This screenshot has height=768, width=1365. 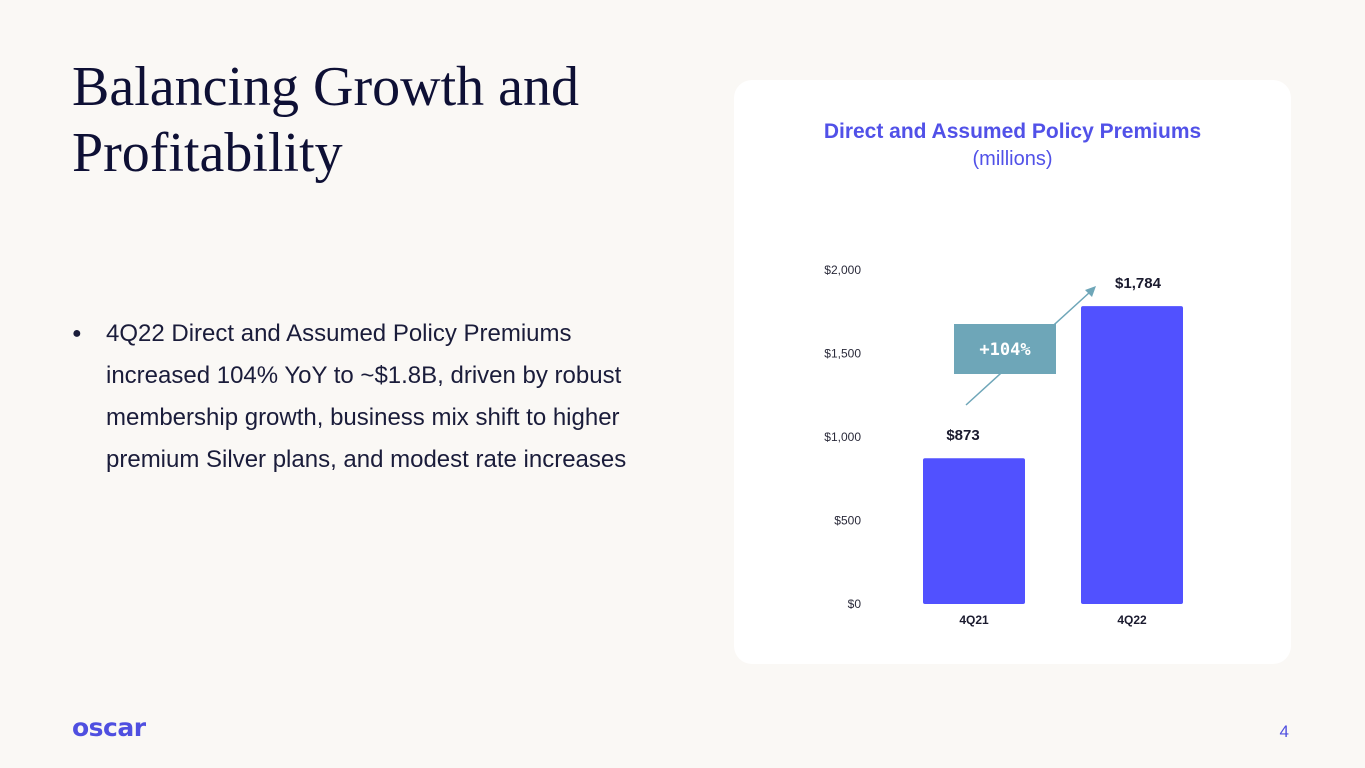 I want to click on y-tick-label: $500, so click(x=847, y=521).